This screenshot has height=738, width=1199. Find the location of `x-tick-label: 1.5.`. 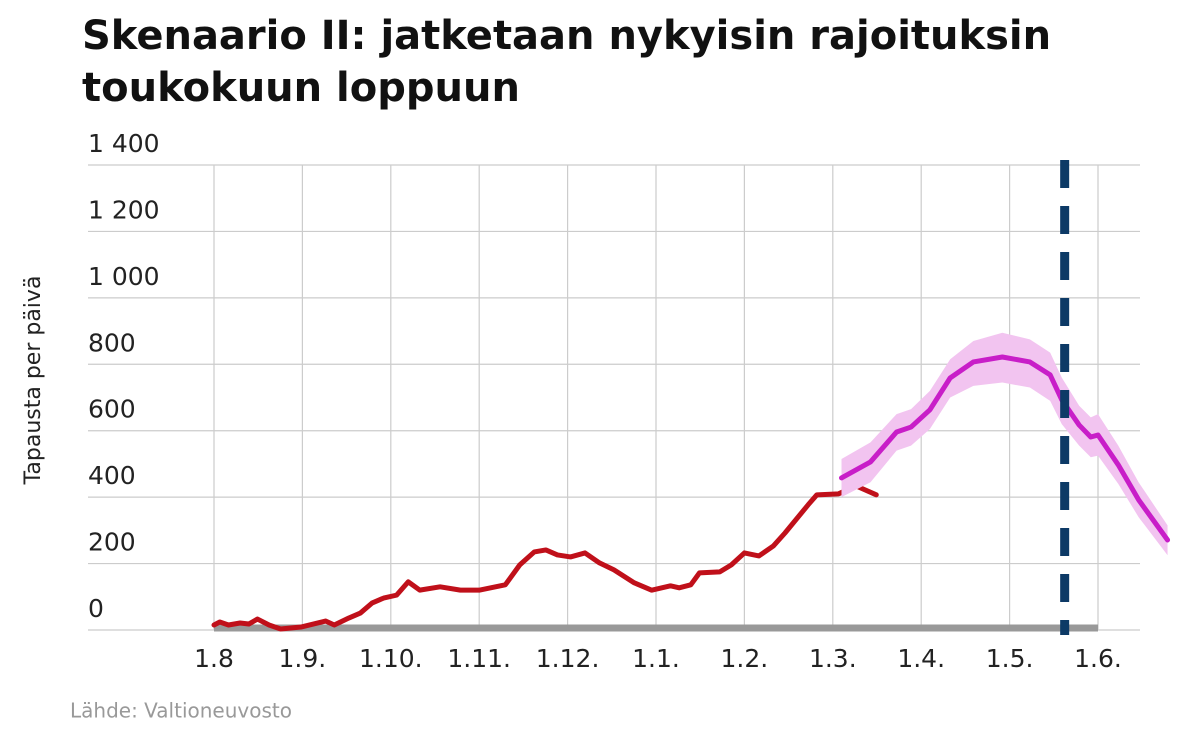

x-tick-label: 1.5. is located at coordinates (1010, 658).